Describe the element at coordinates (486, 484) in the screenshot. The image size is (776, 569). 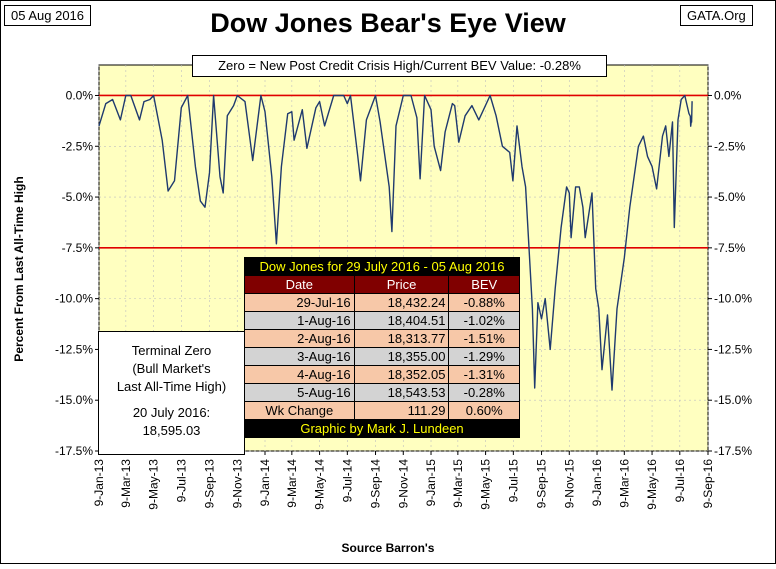
I see `x-tick-label: 9-May-15` at that location.